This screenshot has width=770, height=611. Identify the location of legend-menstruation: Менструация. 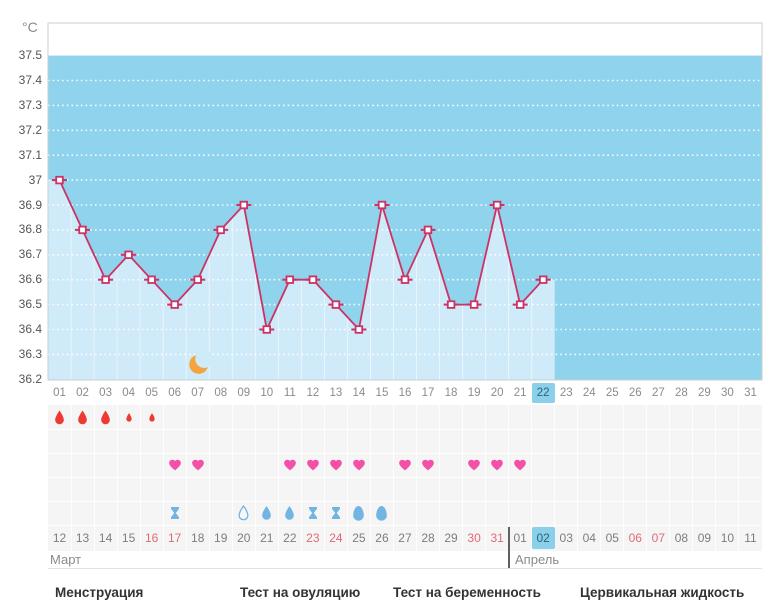
(99, 592).